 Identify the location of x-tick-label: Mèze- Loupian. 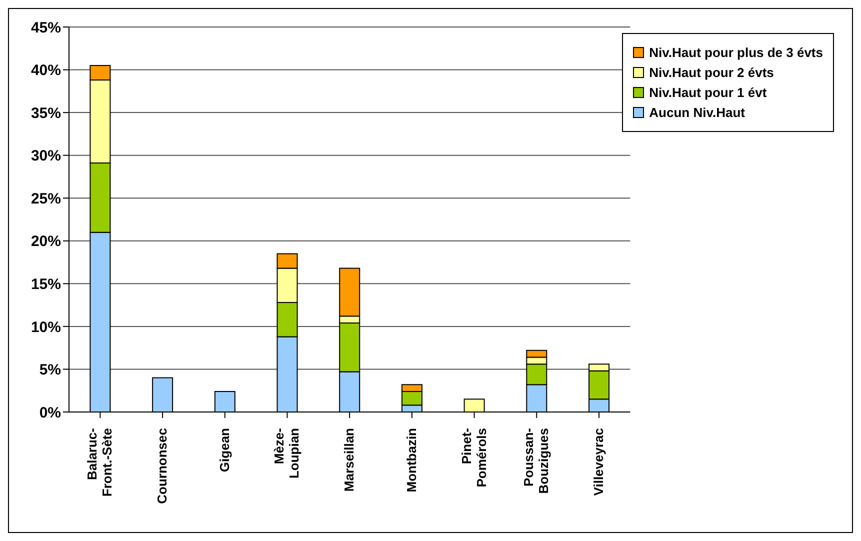
(287, 453).